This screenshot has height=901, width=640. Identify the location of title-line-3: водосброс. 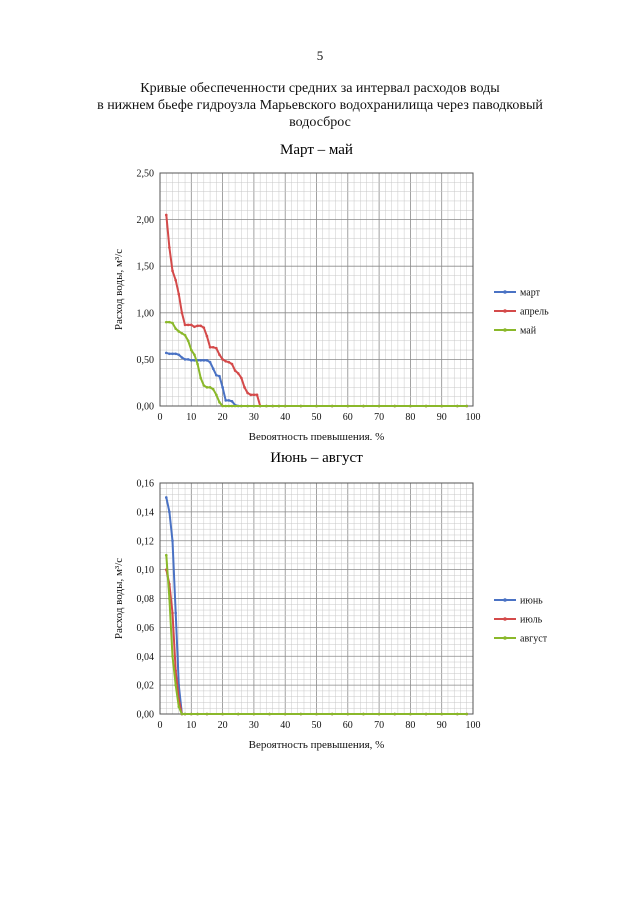
(320, 122).